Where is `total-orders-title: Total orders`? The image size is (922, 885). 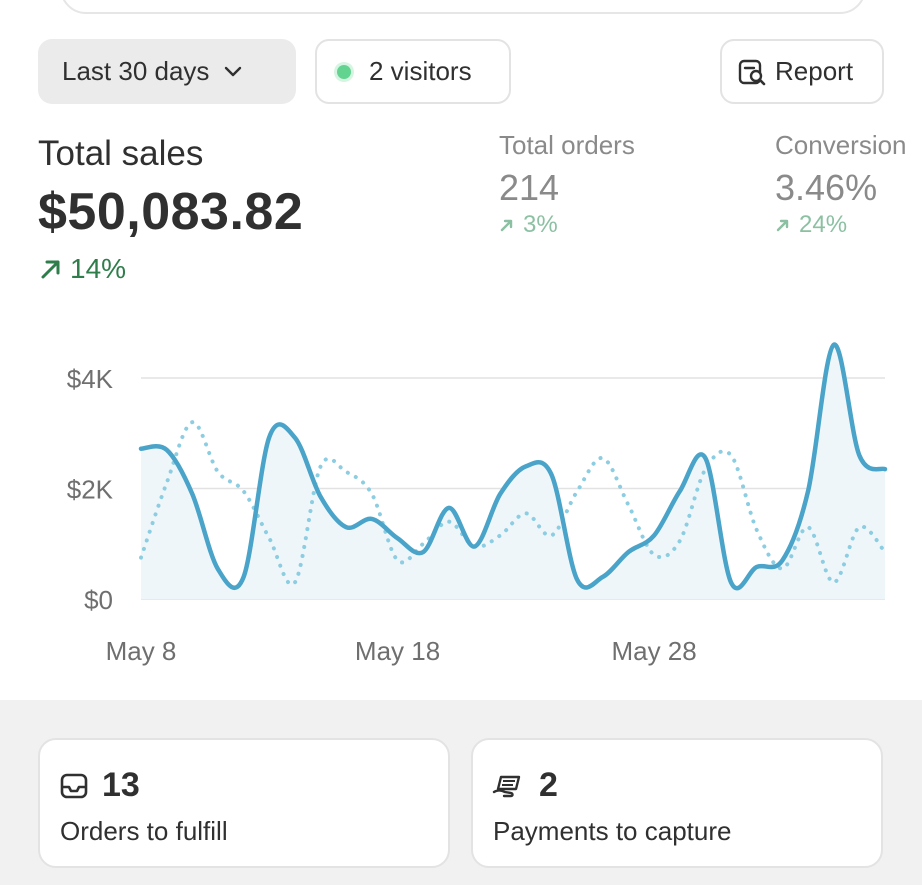 total-orders-title: Total orders is located at coordinates (567, 145).